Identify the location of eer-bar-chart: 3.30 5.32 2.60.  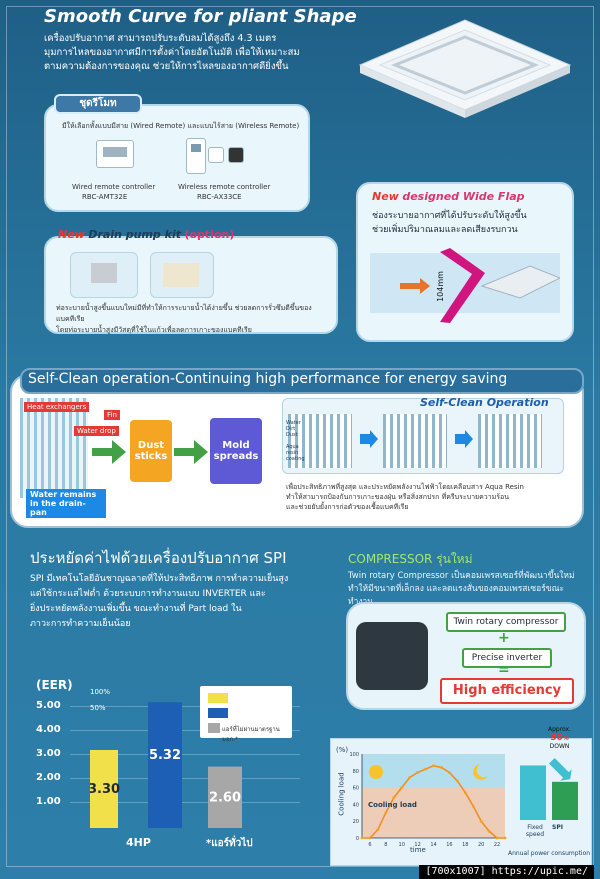
(166, 765).